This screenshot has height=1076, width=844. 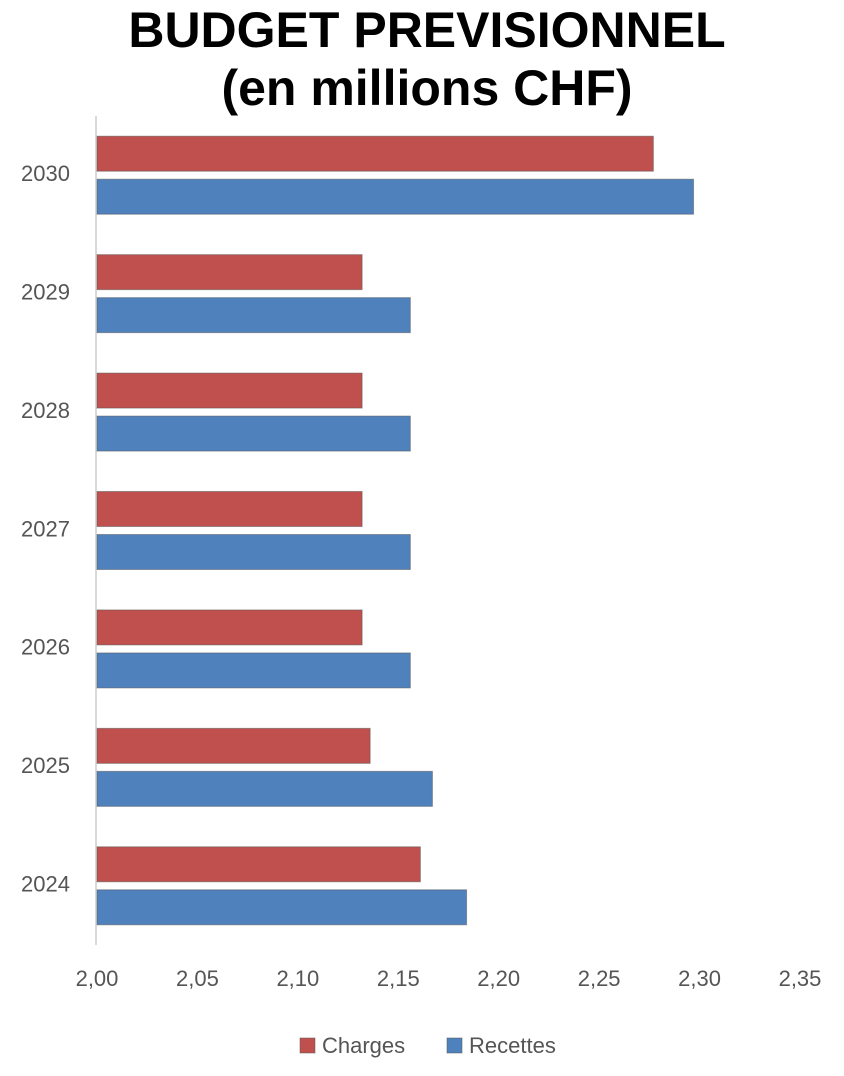 I want to click on y-tick-label: 2026, so click(x=45, y=647).